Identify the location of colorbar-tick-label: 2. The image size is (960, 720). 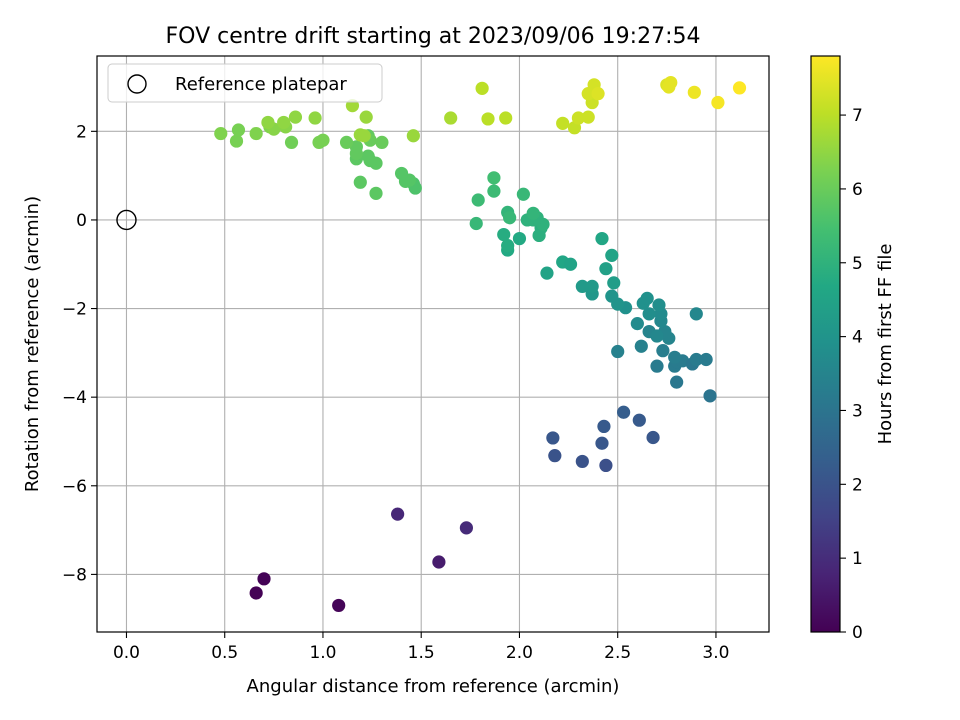
(857, 485).